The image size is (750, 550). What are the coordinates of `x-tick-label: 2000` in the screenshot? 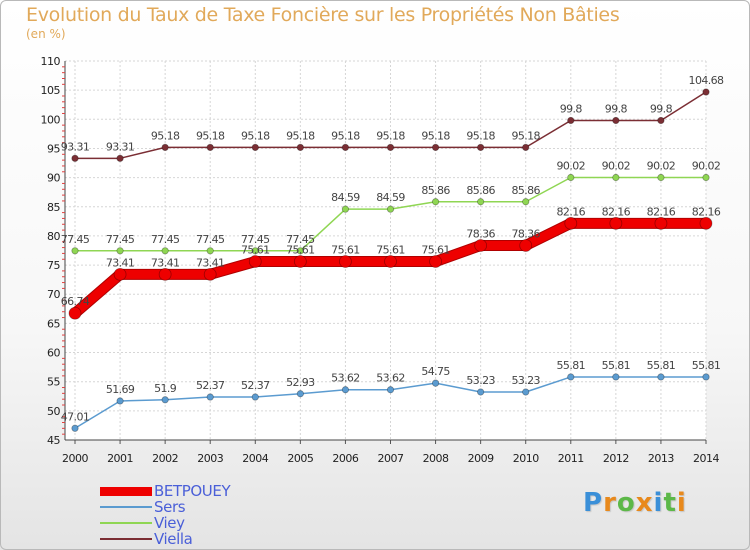 It's located at (75, 458).